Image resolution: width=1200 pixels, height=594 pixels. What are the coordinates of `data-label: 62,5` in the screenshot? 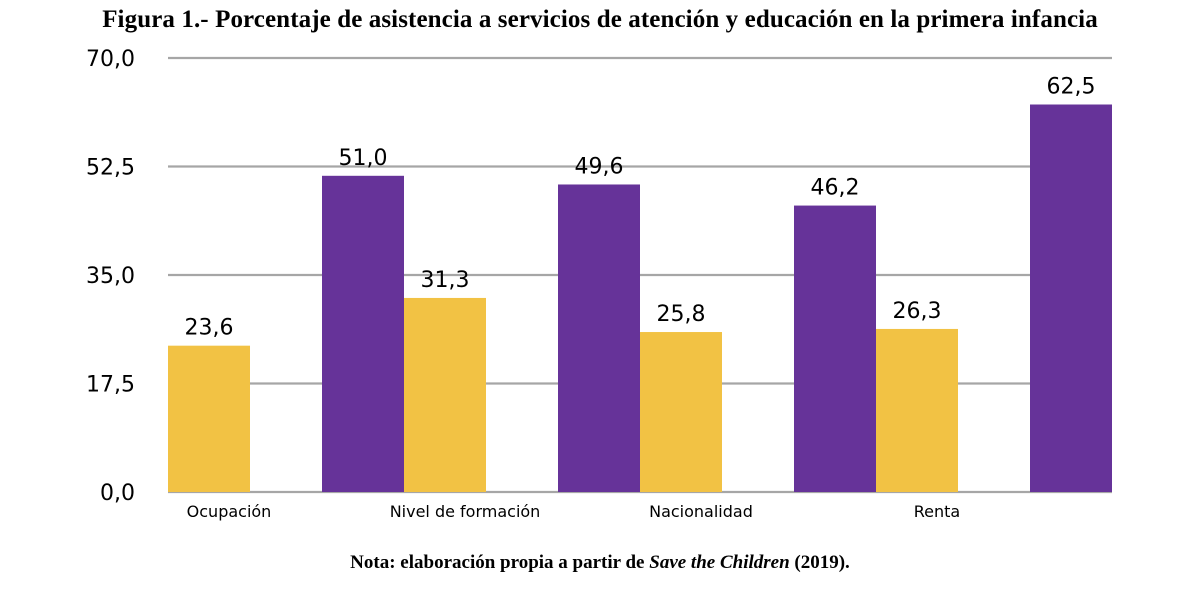 It's located at (1071, 87).